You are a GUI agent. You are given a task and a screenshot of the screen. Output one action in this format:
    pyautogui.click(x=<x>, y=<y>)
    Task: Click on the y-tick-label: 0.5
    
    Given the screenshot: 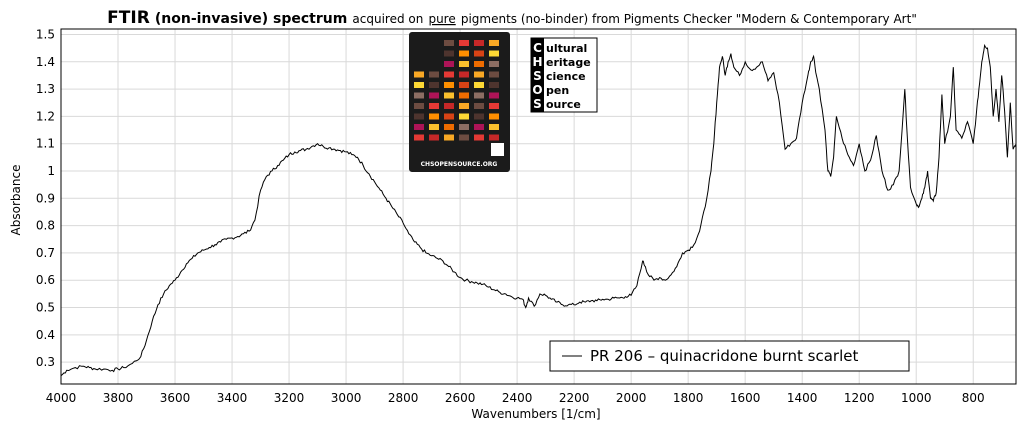 What is the action you would take?
    pyautogui.click(x=45, y=308)
    